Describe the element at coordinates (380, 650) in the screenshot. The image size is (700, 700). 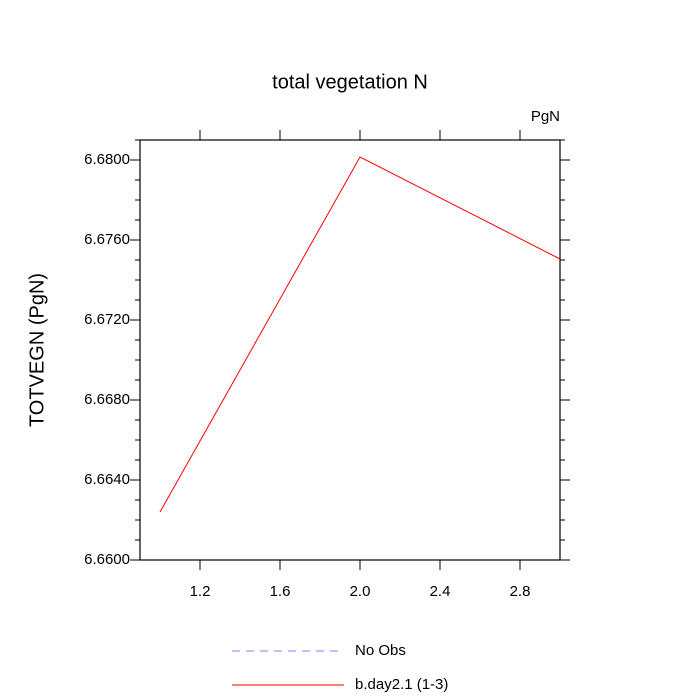
I see `legend-label: No Obs` at that location.